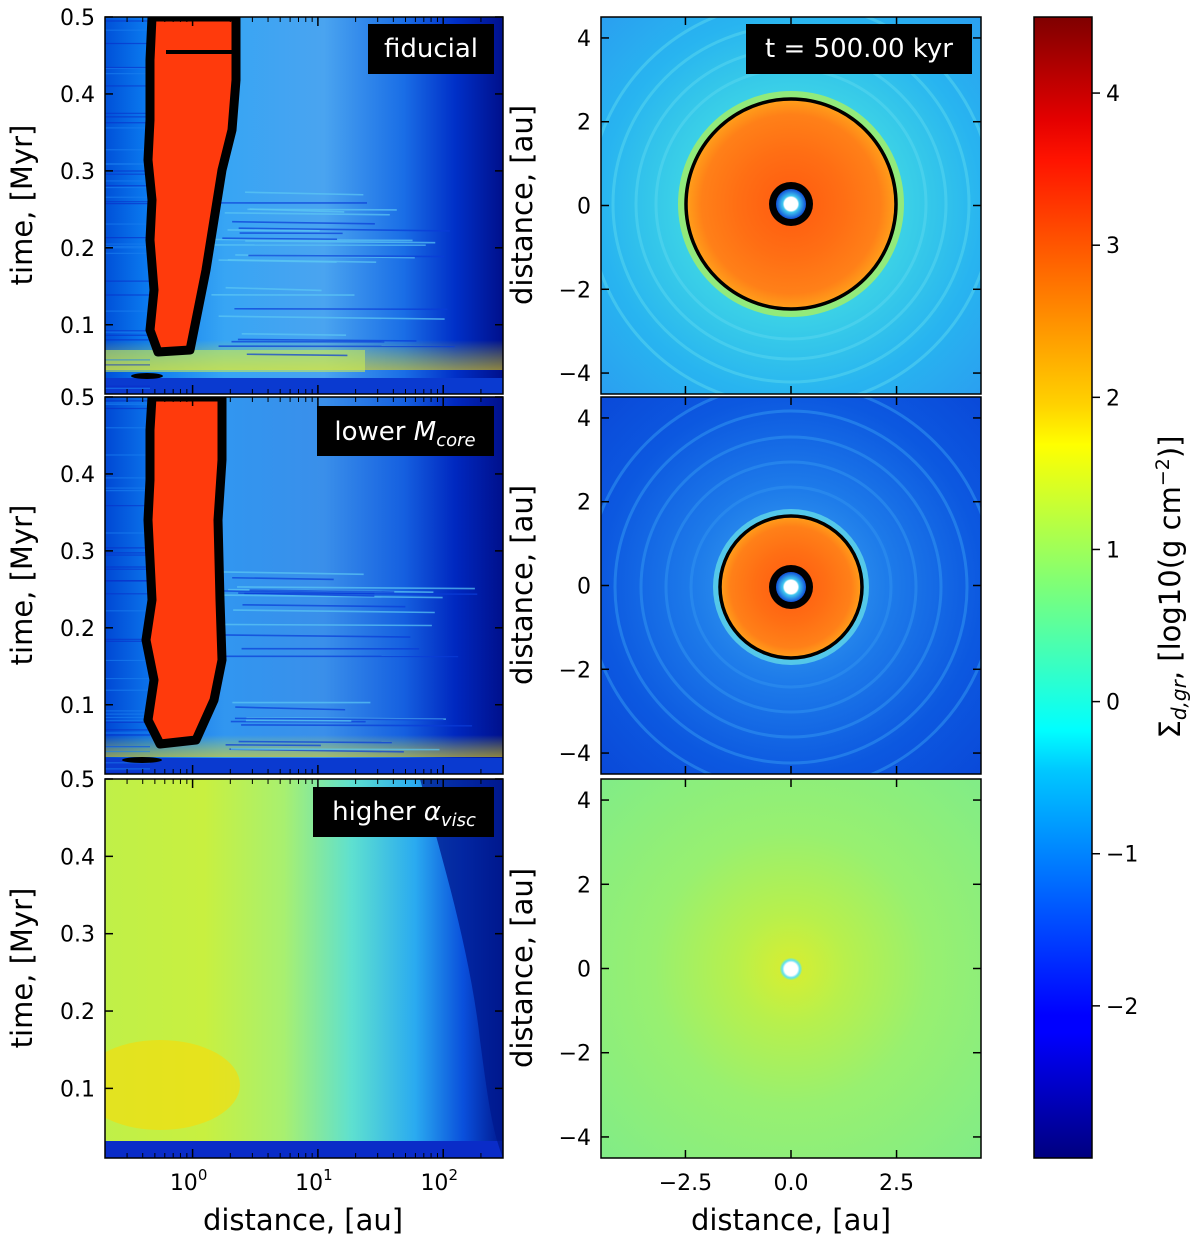 Image resolution: width=1200 pixels, height=1242 pixels. I want to click on colorbar-tick-label: 0, so click(1113, 703).